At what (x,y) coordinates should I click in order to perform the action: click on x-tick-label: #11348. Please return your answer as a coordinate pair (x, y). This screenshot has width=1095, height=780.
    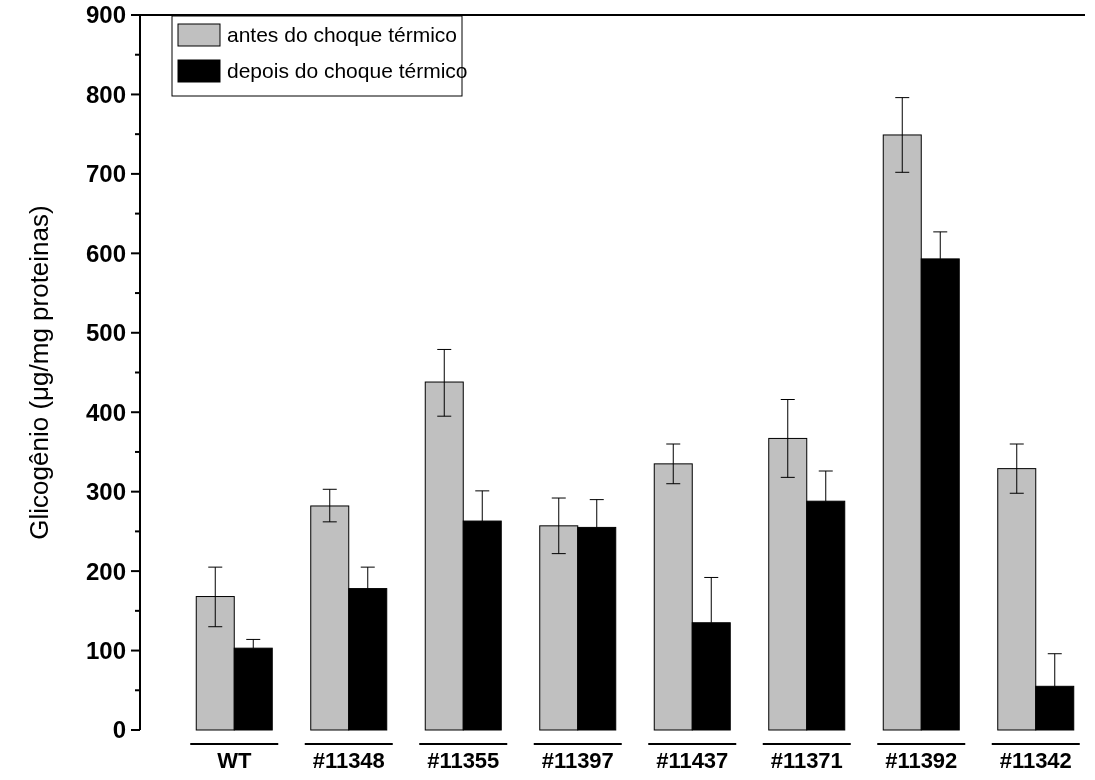
    Looking at the image, I should click on (348, 760).